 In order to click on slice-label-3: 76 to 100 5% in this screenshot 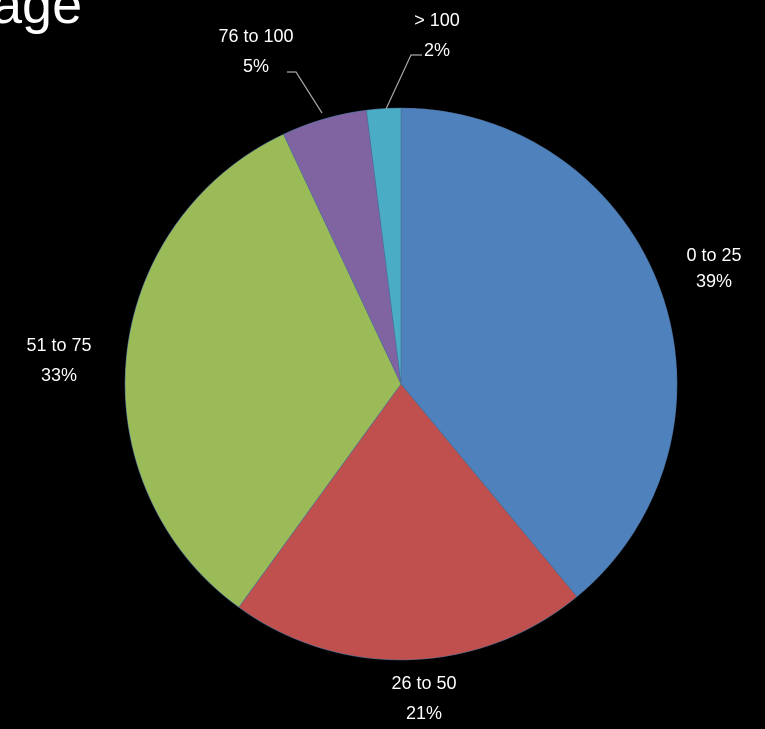, I will do `click(255, 51)`.